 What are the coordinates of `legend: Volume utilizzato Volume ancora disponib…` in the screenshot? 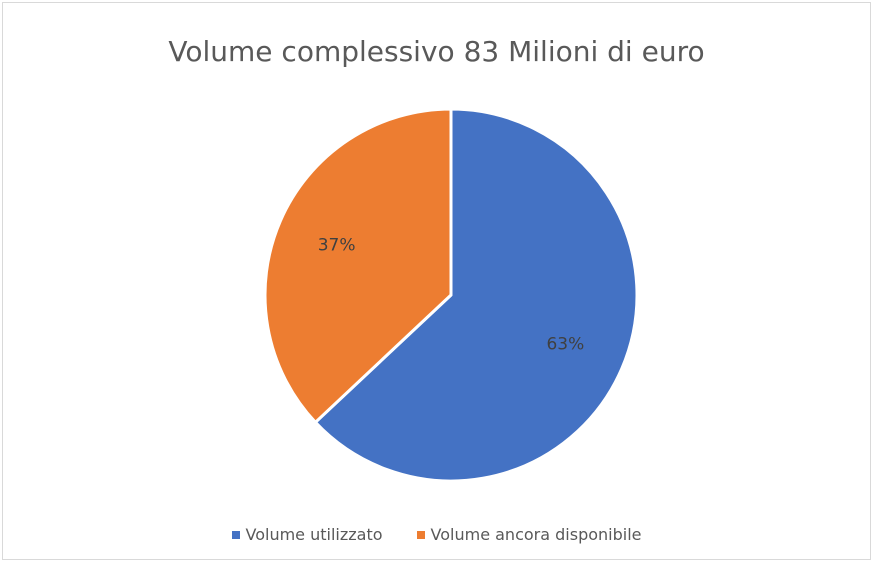 It's located at (436, 534).